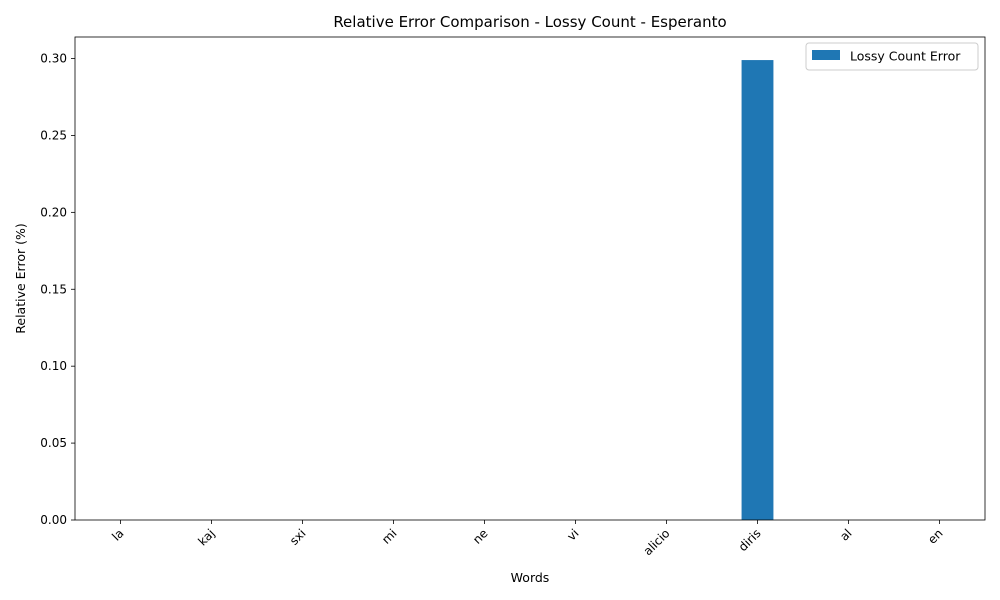  What do you see at coordinates (53, 443) in the screenshot?
I see `y-tick-label: 0.05` at bounding box center [53, 443].